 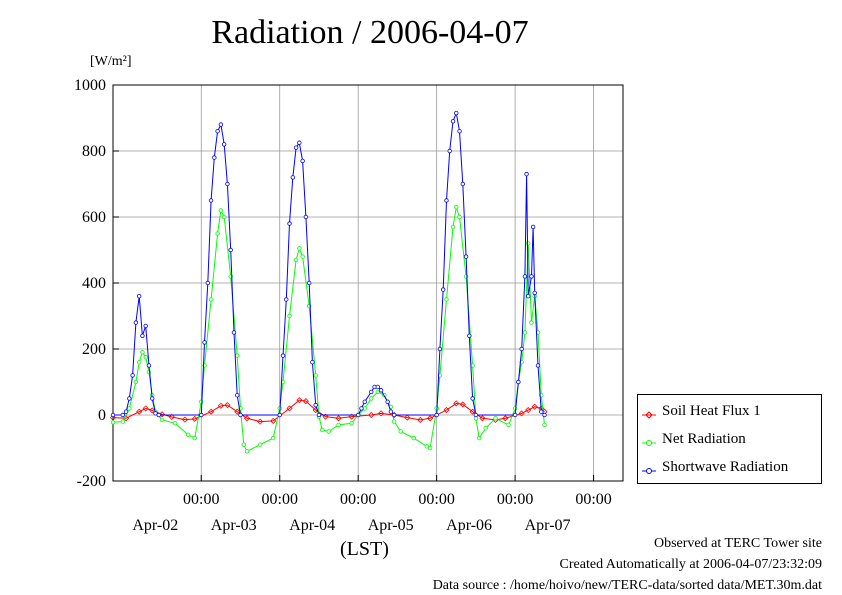 I want to click on legend-label: Net Radiation, so click(x=704, y=439).